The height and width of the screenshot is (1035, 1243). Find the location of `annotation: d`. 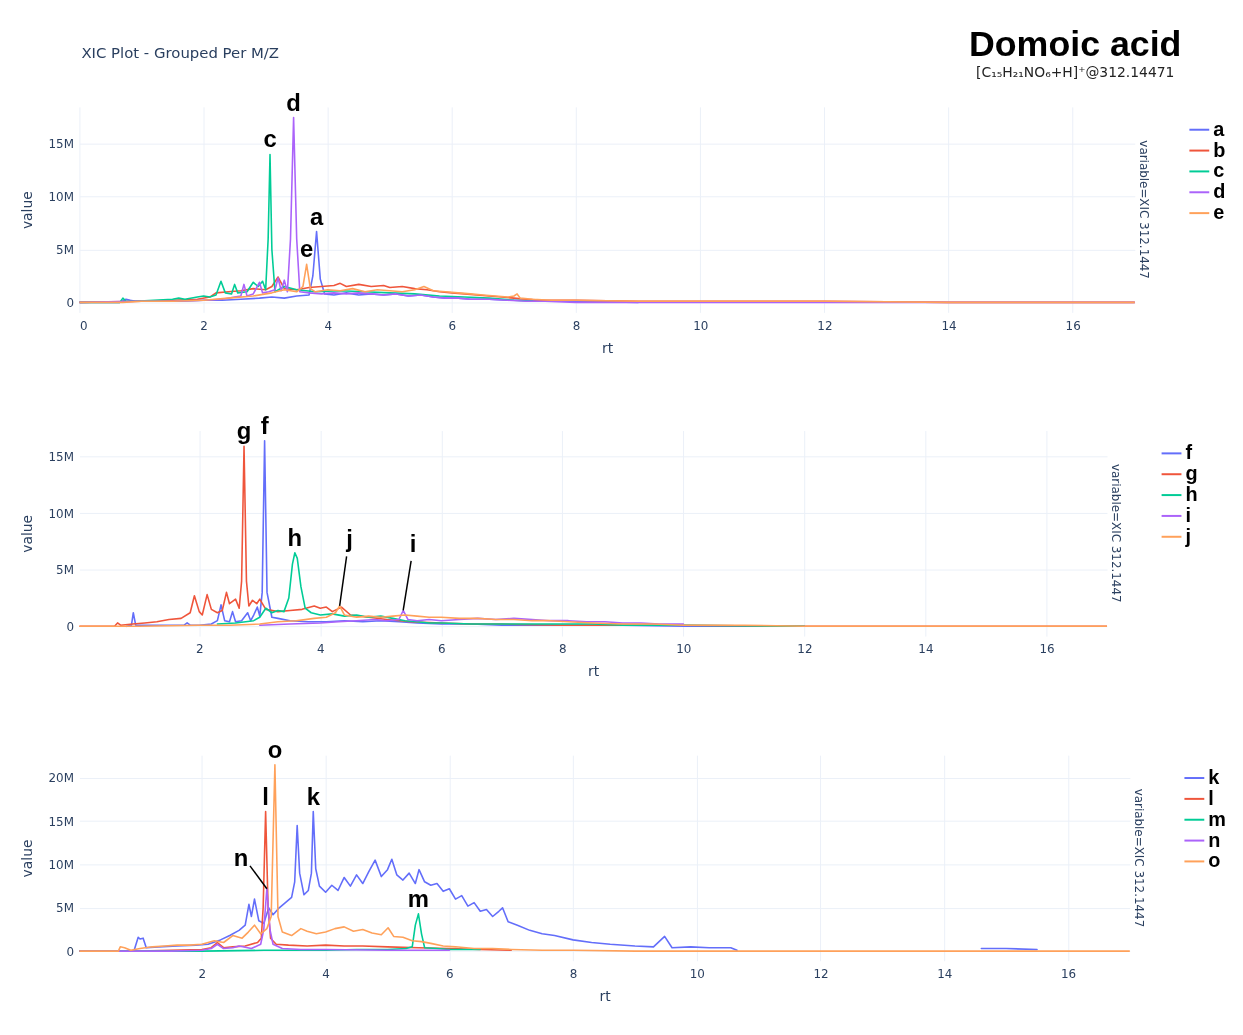

annotation: d is located at coordinates (293, 102).